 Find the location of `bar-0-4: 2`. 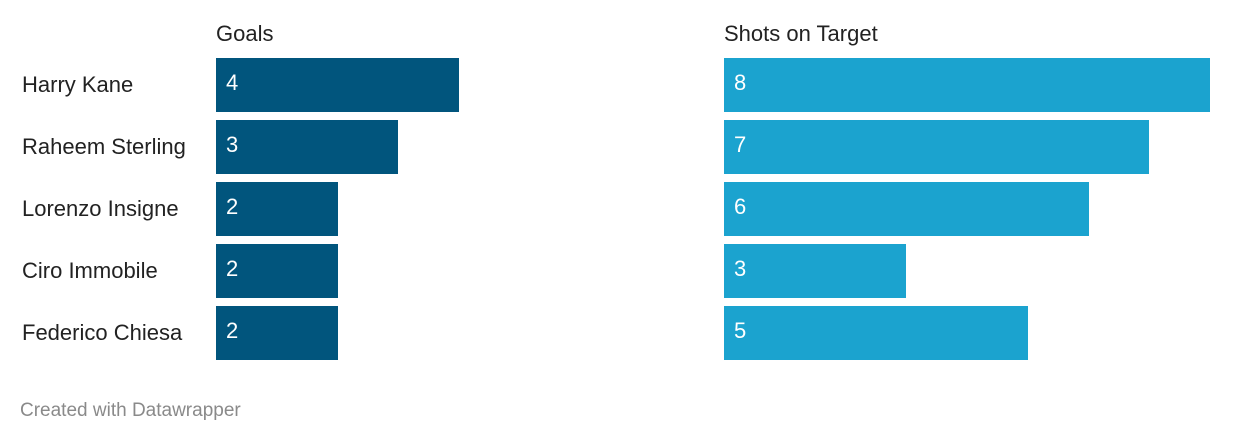

bar-0-4: 2 is located at coordinates (277, 333).